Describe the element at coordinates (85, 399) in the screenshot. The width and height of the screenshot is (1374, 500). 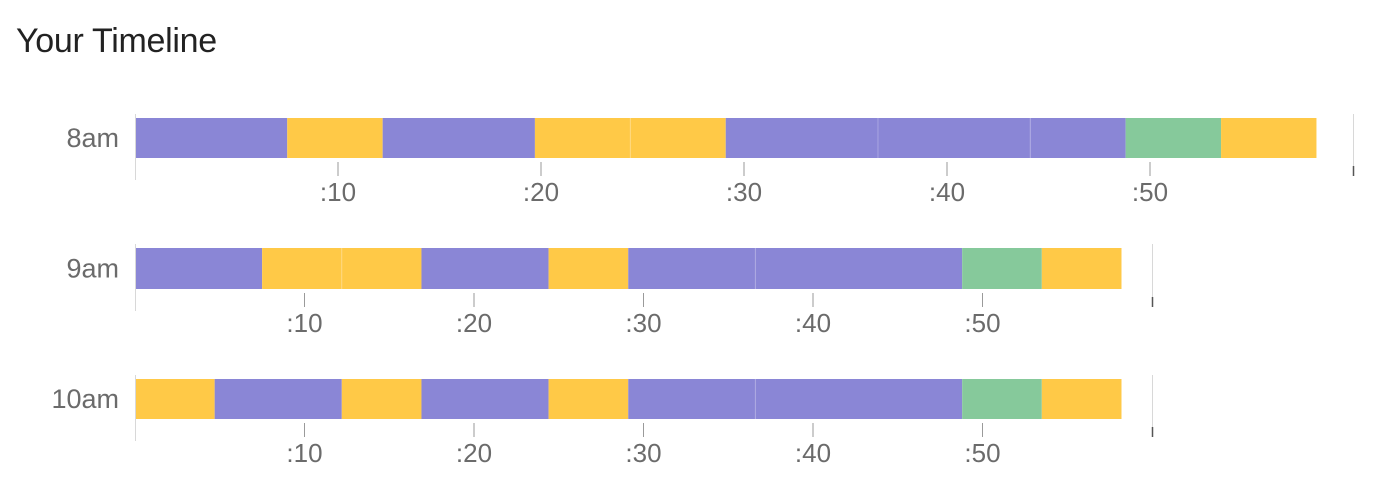
I see `hour-label: 10am` at that location.